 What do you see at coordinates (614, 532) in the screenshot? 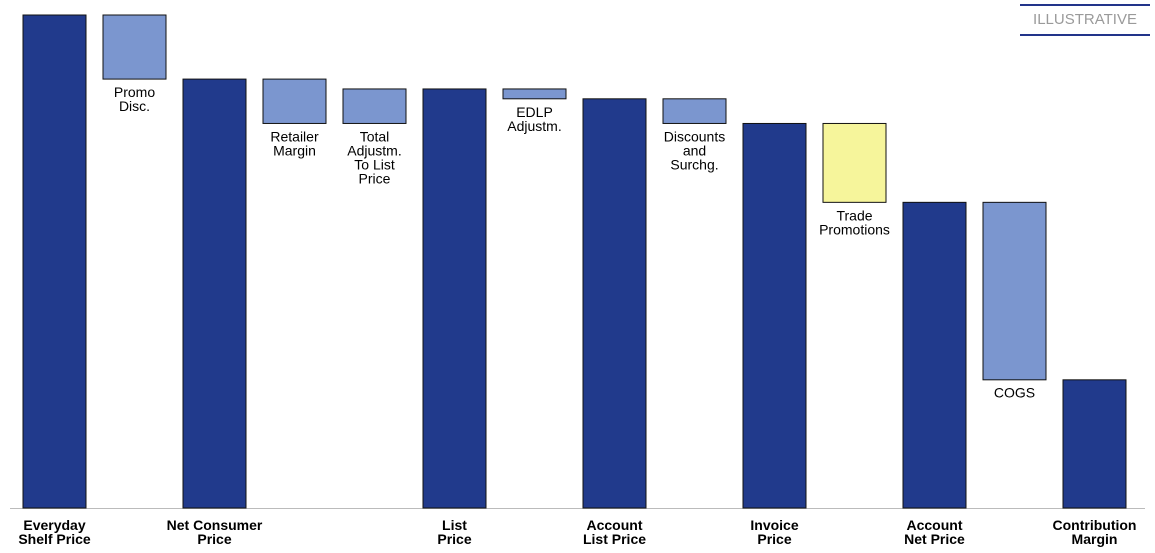
I see `category-label: Account List Price` at bounding box center [614, 532].